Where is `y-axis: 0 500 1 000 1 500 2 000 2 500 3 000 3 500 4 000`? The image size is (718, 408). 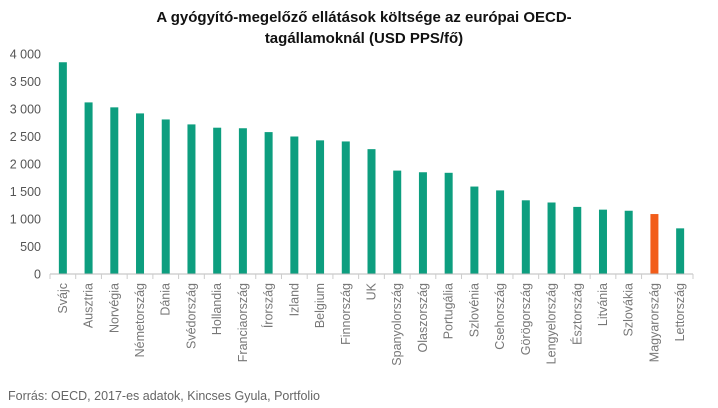
y-axis: 0 500 1 000 1 500 2 000 2 500 3 000 3 500 4 000 is located at coordinates (25, 165).